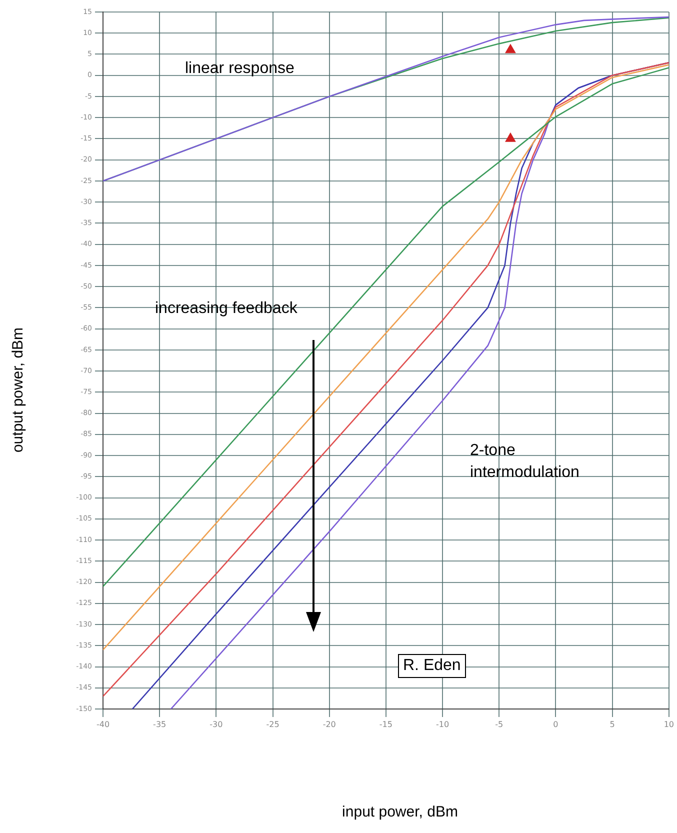 This screenshot has width=677, height=833. What do you see at coordinates (612, 724) in the screenshot?
I see `x-tick-label: 5` at bounding box center [612, 724].